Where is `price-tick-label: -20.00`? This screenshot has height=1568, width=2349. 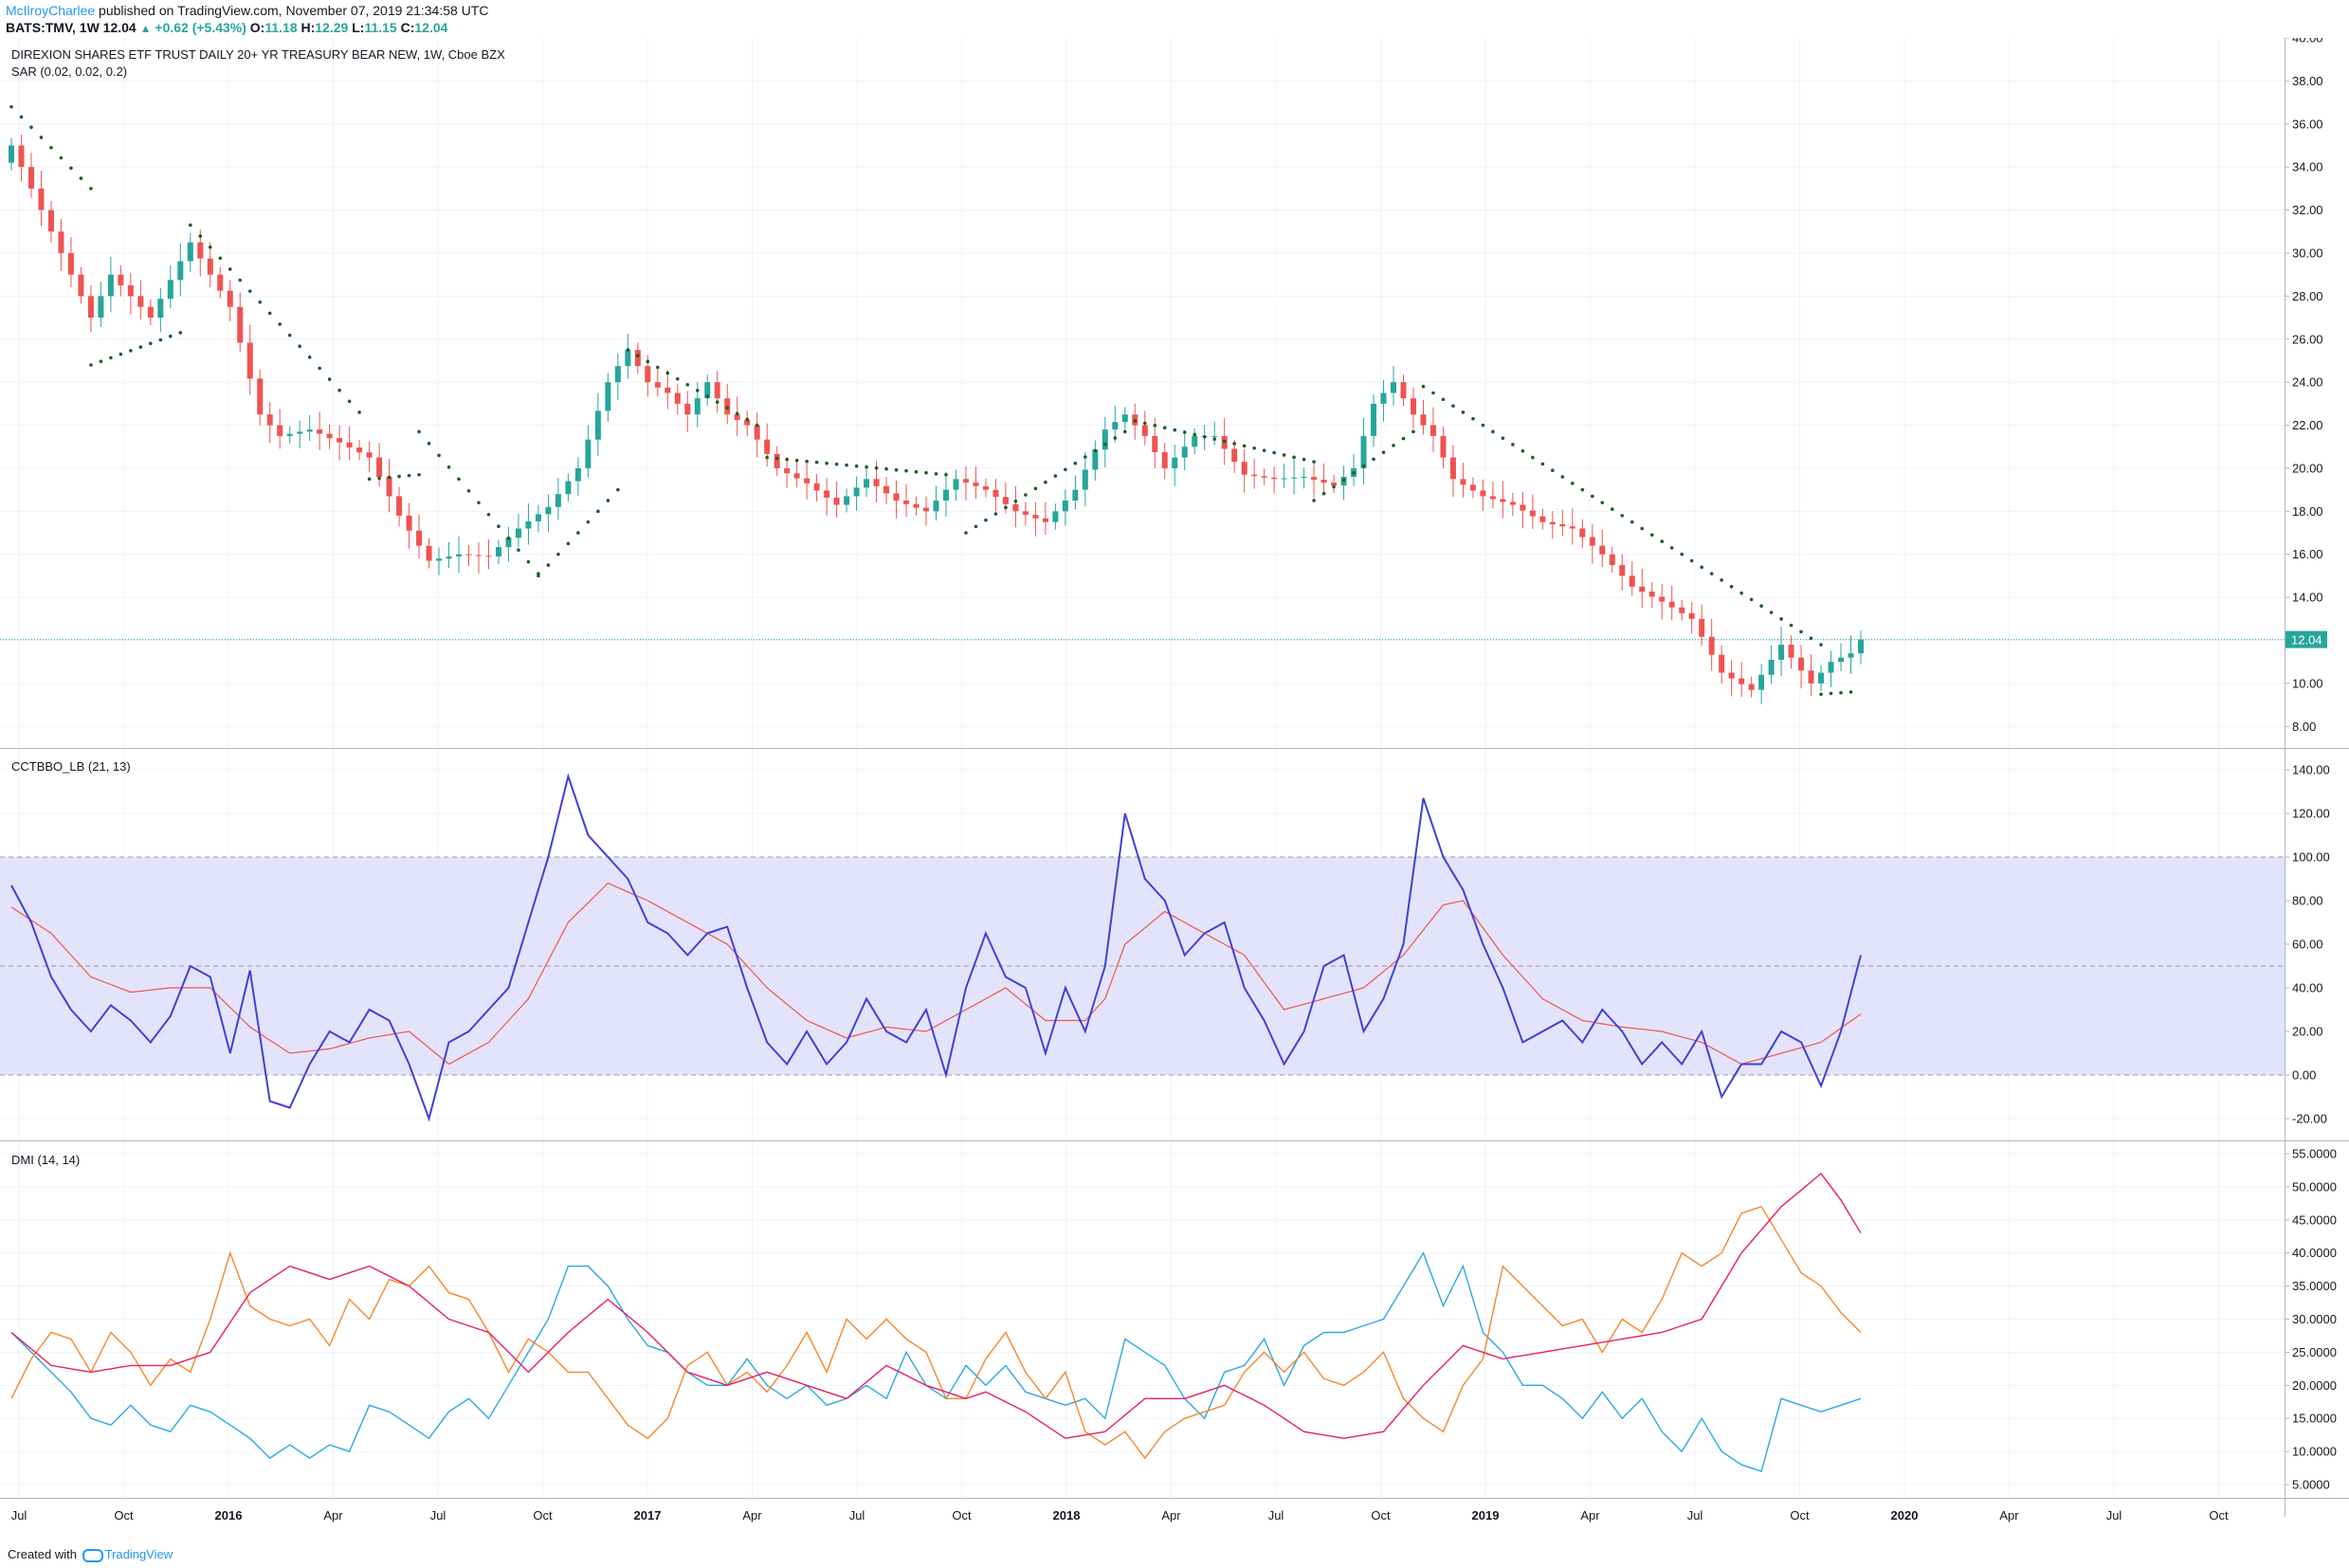
price-tick-label: -20.00 is located at coordinates (2309, 1119).